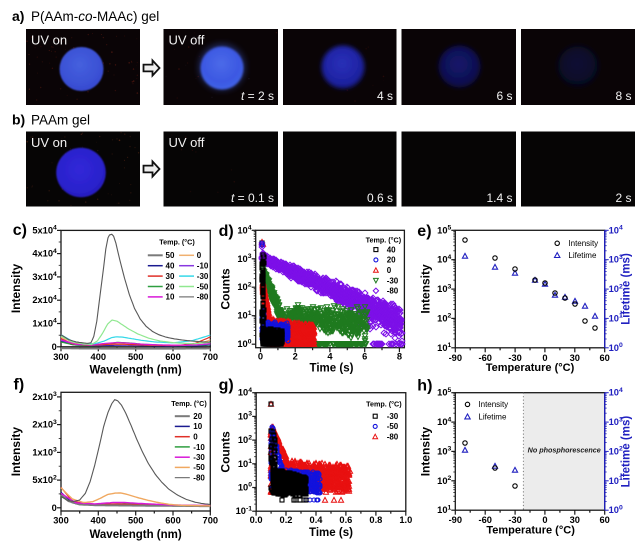 This screenshot has width=640, height=543. I want to click on svg-text: 1x10³, so click(44, 452).